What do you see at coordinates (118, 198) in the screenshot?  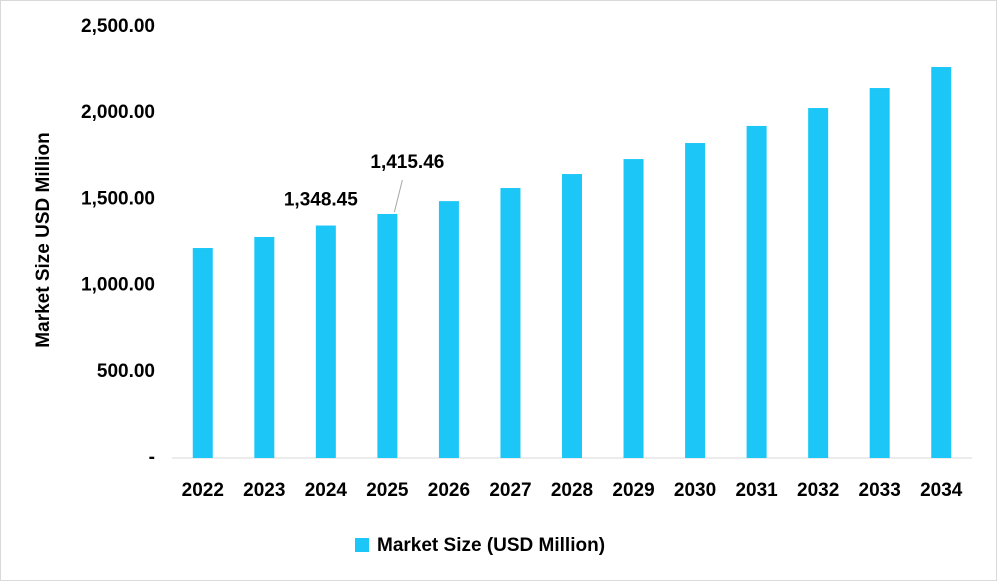 I see `y-tick-label: 1,500.00` at bounding box center [118, 198].